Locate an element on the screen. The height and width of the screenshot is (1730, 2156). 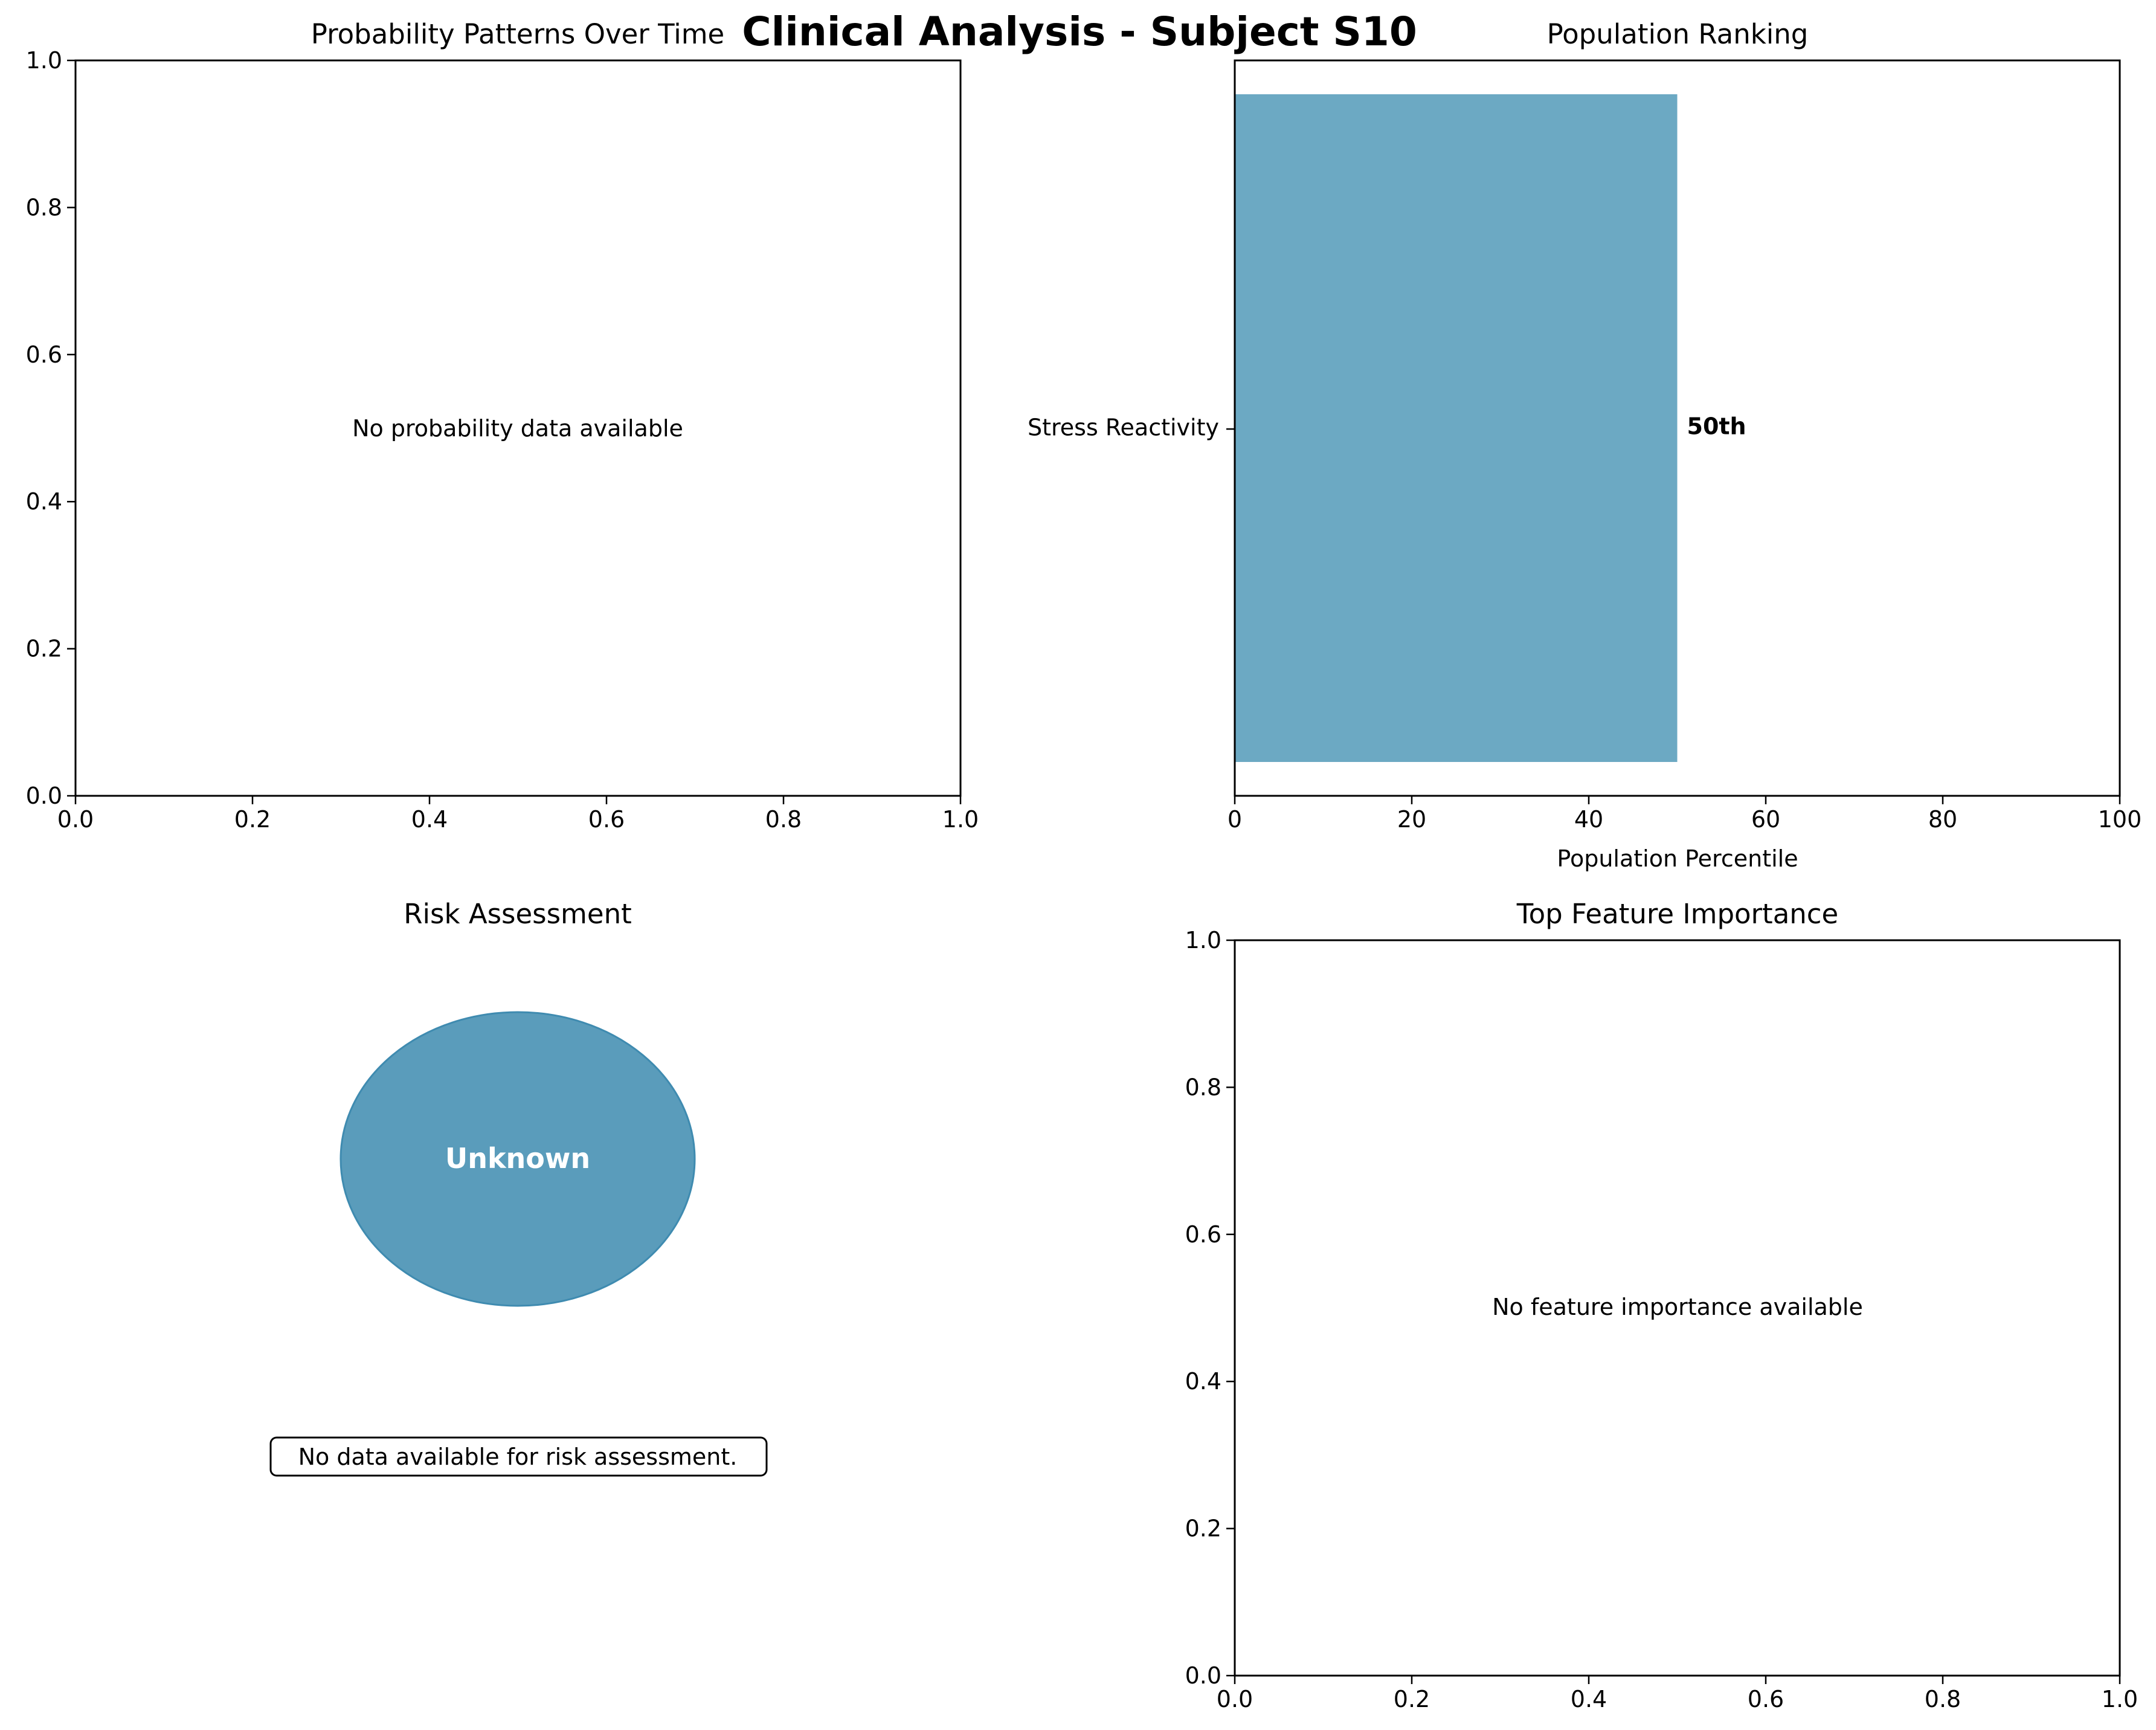
bar-stress-reactivity is located at coordinates (1456, 428).